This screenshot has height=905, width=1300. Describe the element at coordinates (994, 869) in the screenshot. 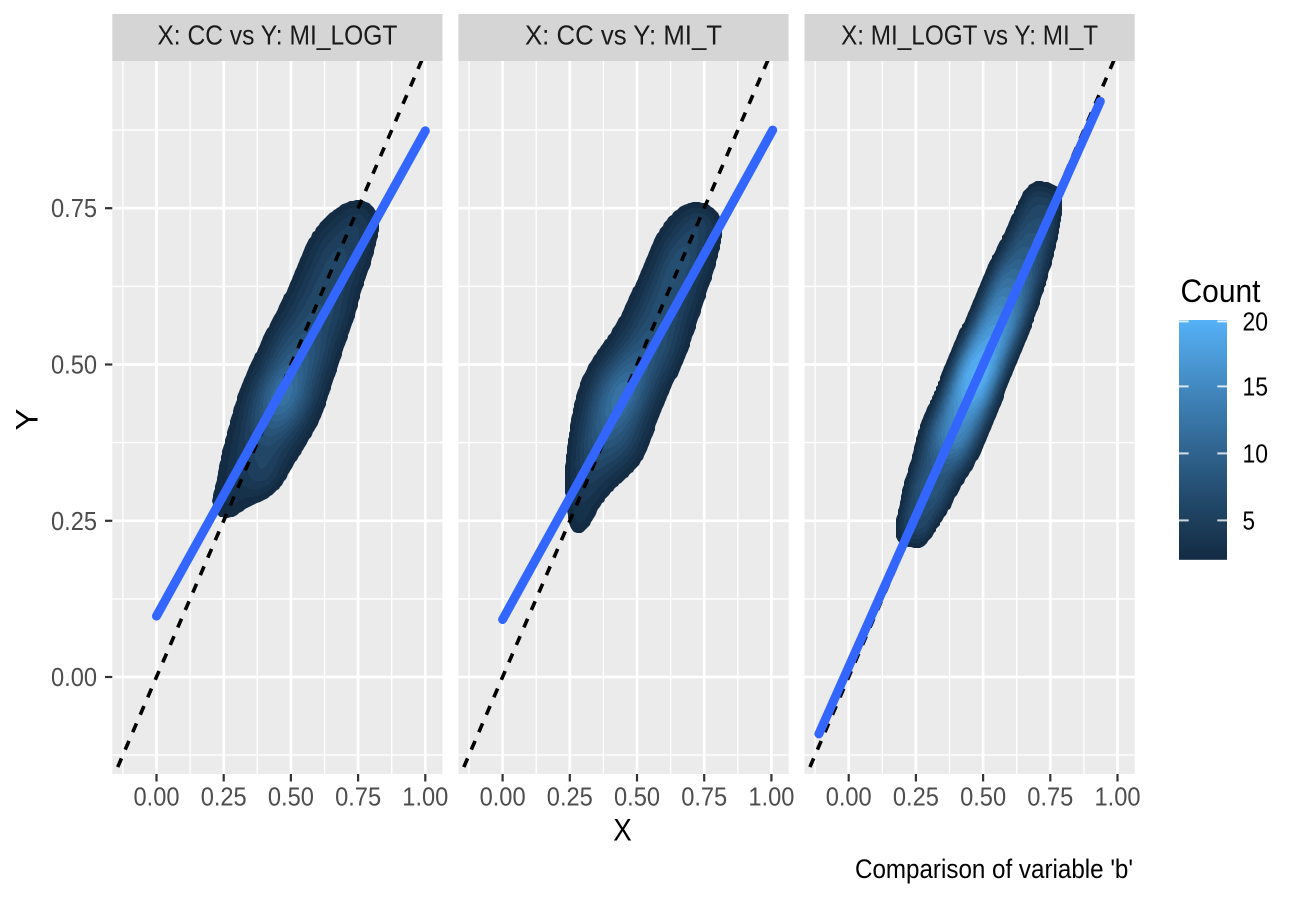

I see `svg-text: Comparison of variable 'b'` at that location.